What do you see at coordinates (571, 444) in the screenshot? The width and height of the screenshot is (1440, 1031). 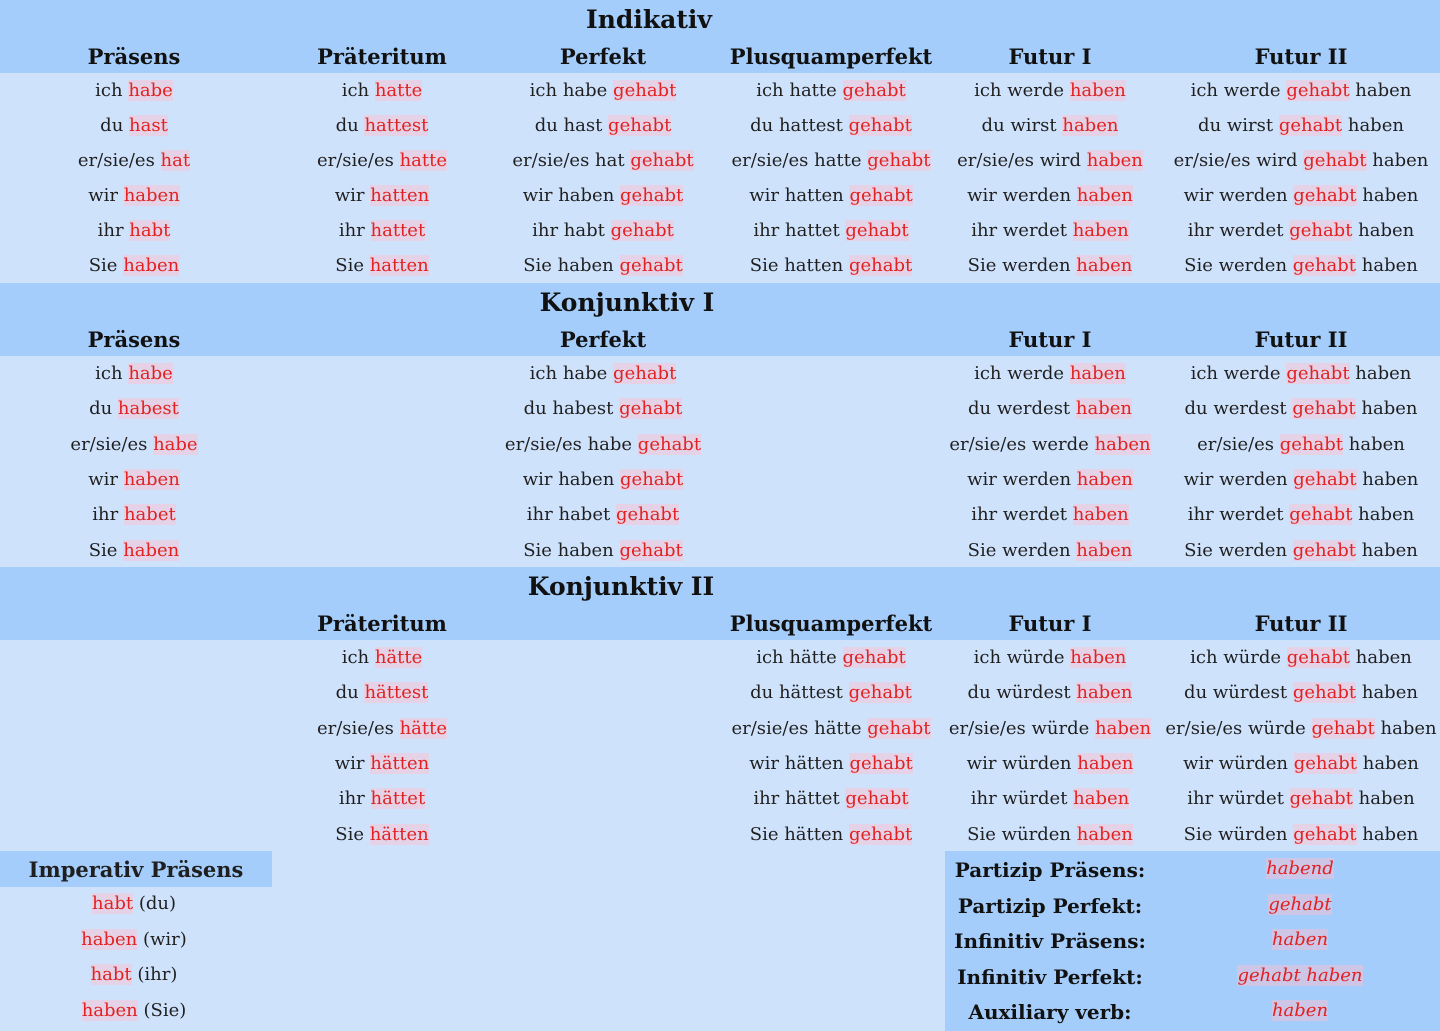 I see `form-prefix: er/sie/es habe` at bounding box center [571, 444].